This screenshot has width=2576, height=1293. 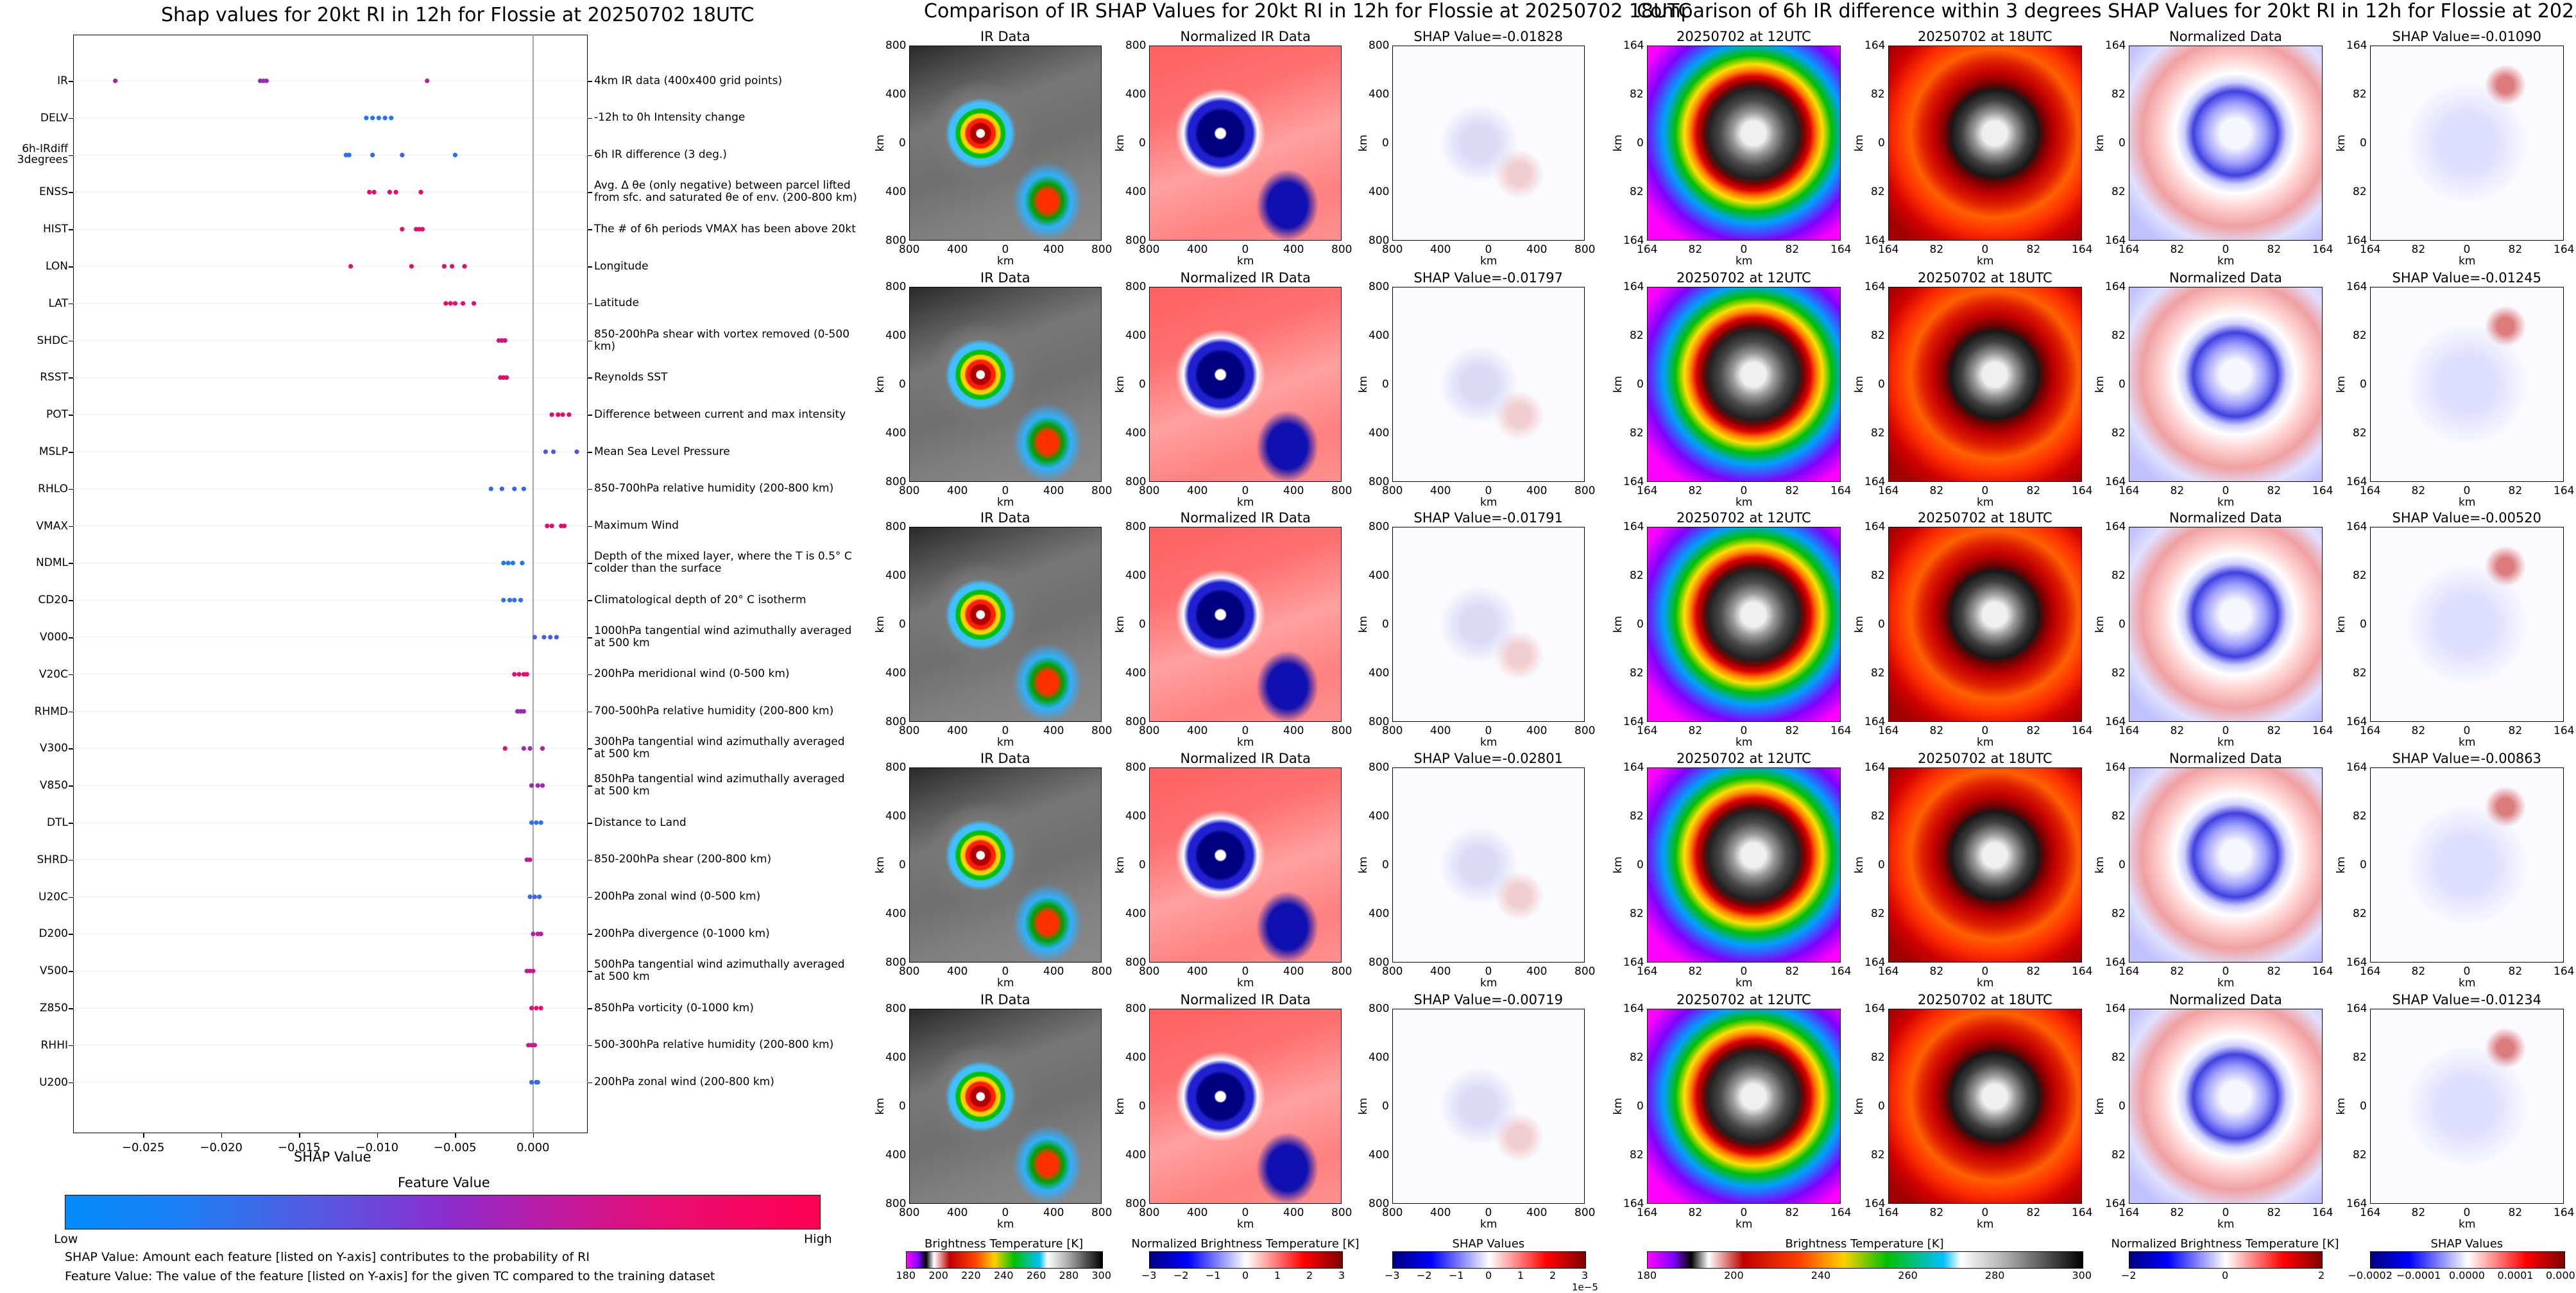 What do you see at coordinates (1456, 1275) in the screenshot?
I see `ir-shap-colorbar-tick: −1` at bounding box center [1456, 1275].